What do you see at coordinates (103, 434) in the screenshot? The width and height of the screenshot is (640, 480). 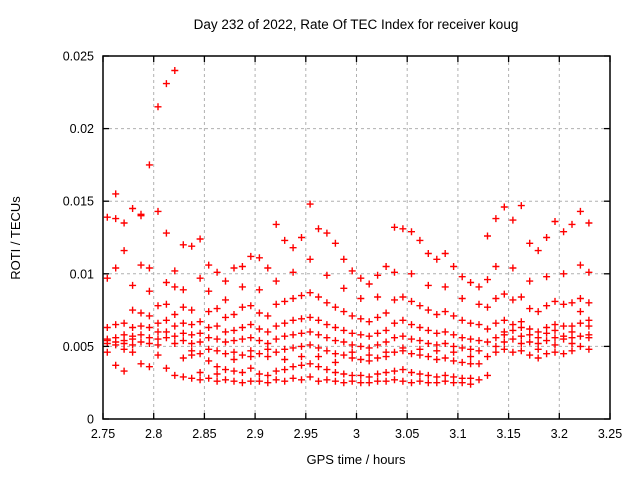 I see `x-tick-label: 2.75` at bounding box center [103, 434].